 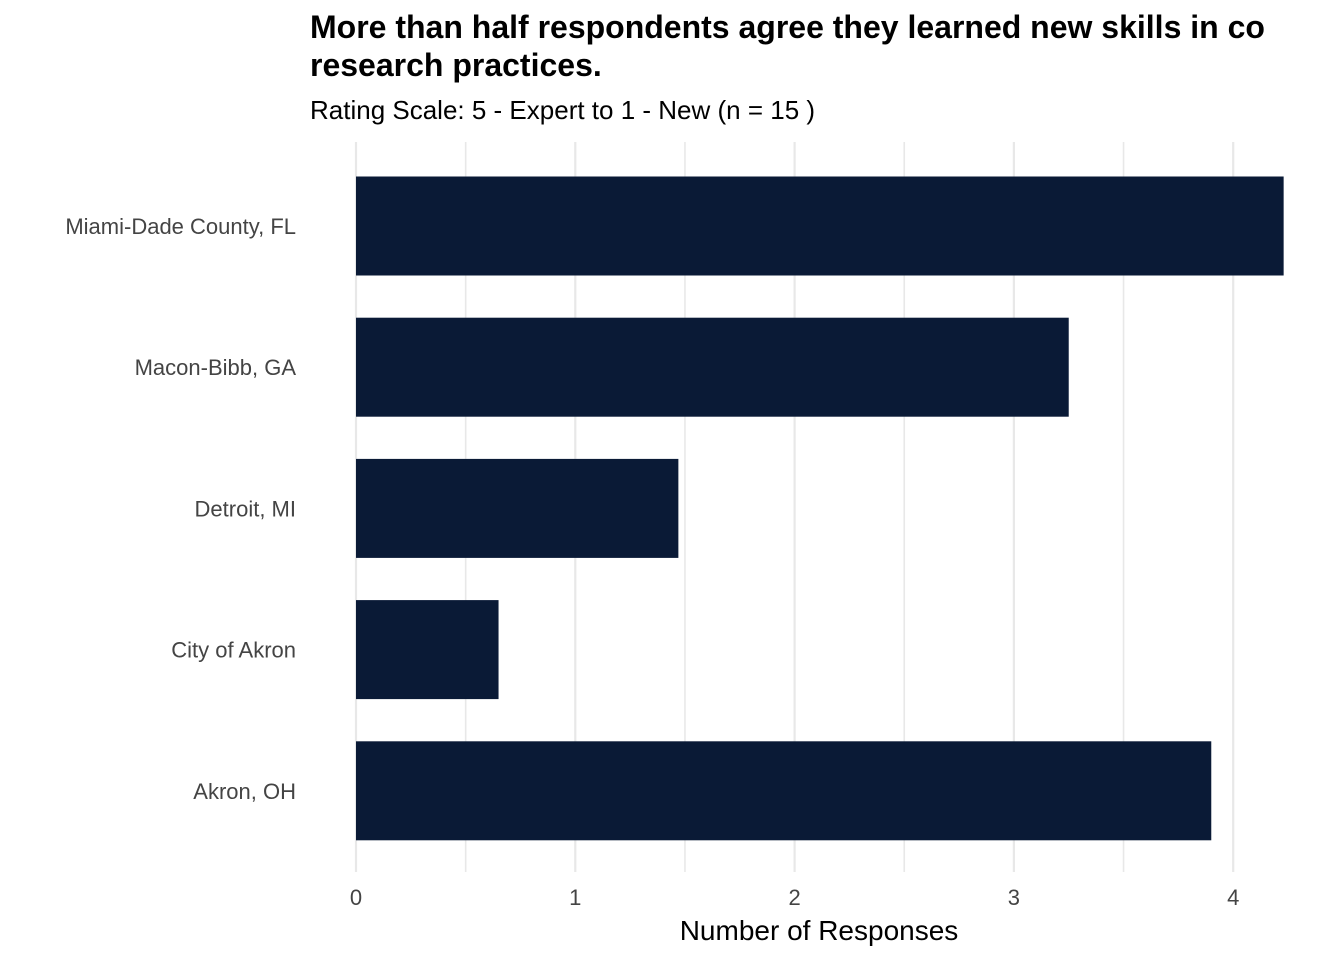 I want to click on y-tick-label: Akron, OH, so click(x=244, y=791).